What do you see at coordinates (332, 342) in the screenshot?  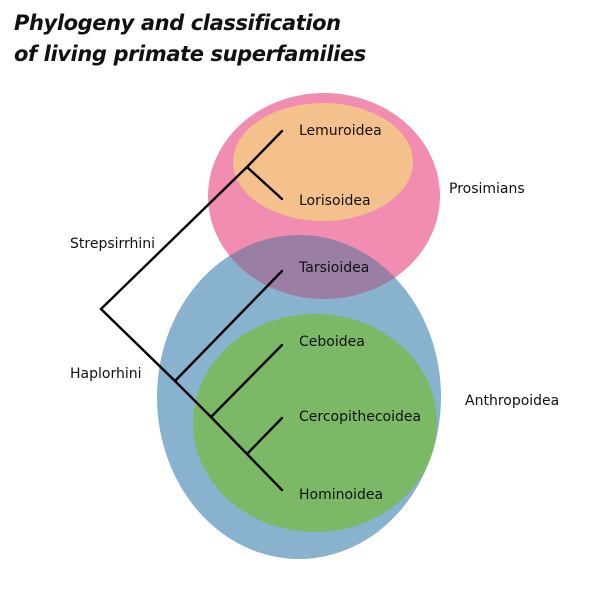 I see `taxon-label-ceboidea: Ceboidea` at bounding box center [332, 342].